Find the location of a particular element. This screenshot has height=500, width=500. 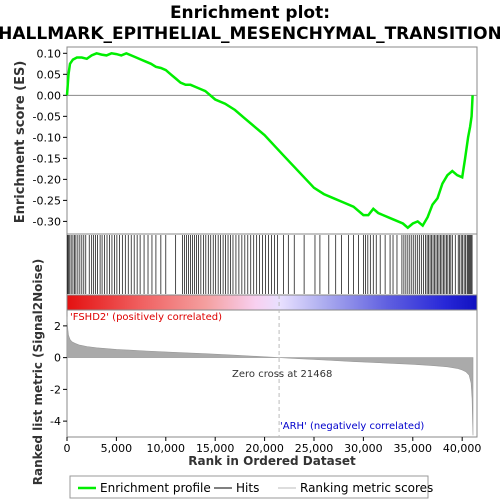

es-tick-label: 0.00 is located at coordinates (49, 95).